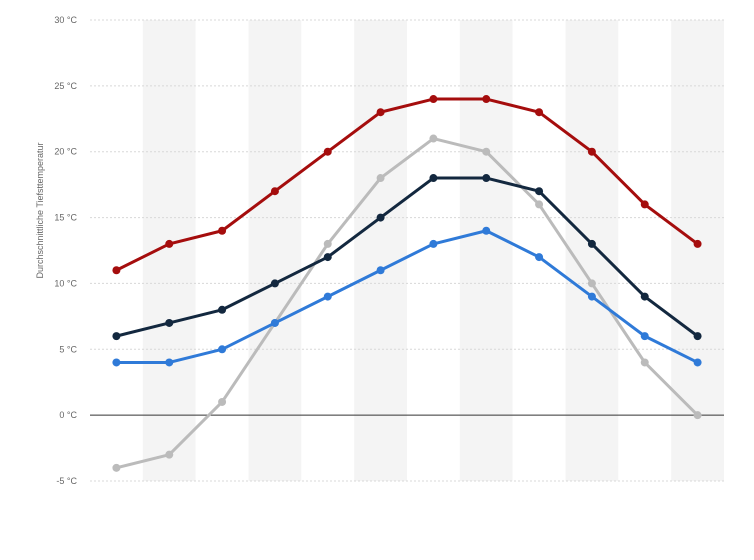 This screenshot has height=560, width=754. Describe the element at coordinates (65, 250) in the screenshot. I see `y-axis-ticks: -5 °C 0 °C 5 °C 10 °C 15 °C 20 °C 25 °C 30 °C` at that location.